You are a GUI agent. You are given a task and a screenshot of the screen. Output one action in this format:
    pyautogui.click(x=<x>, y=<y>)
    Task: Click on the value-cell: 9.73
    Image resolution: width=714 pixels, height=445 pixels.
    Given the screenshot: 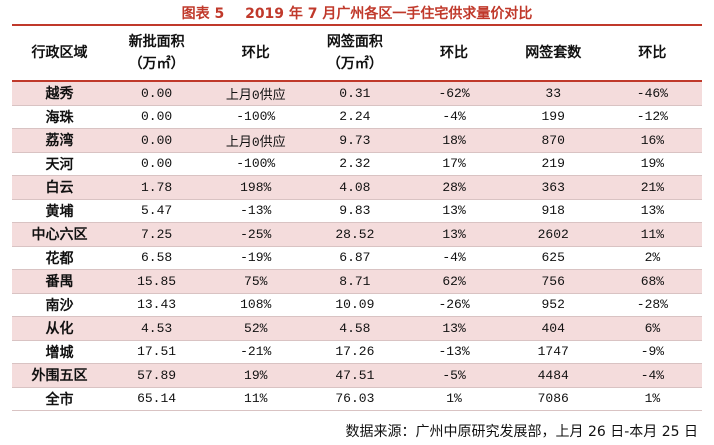 What is the action you would take?
    pyautogui.click(x=355, y=140)
    